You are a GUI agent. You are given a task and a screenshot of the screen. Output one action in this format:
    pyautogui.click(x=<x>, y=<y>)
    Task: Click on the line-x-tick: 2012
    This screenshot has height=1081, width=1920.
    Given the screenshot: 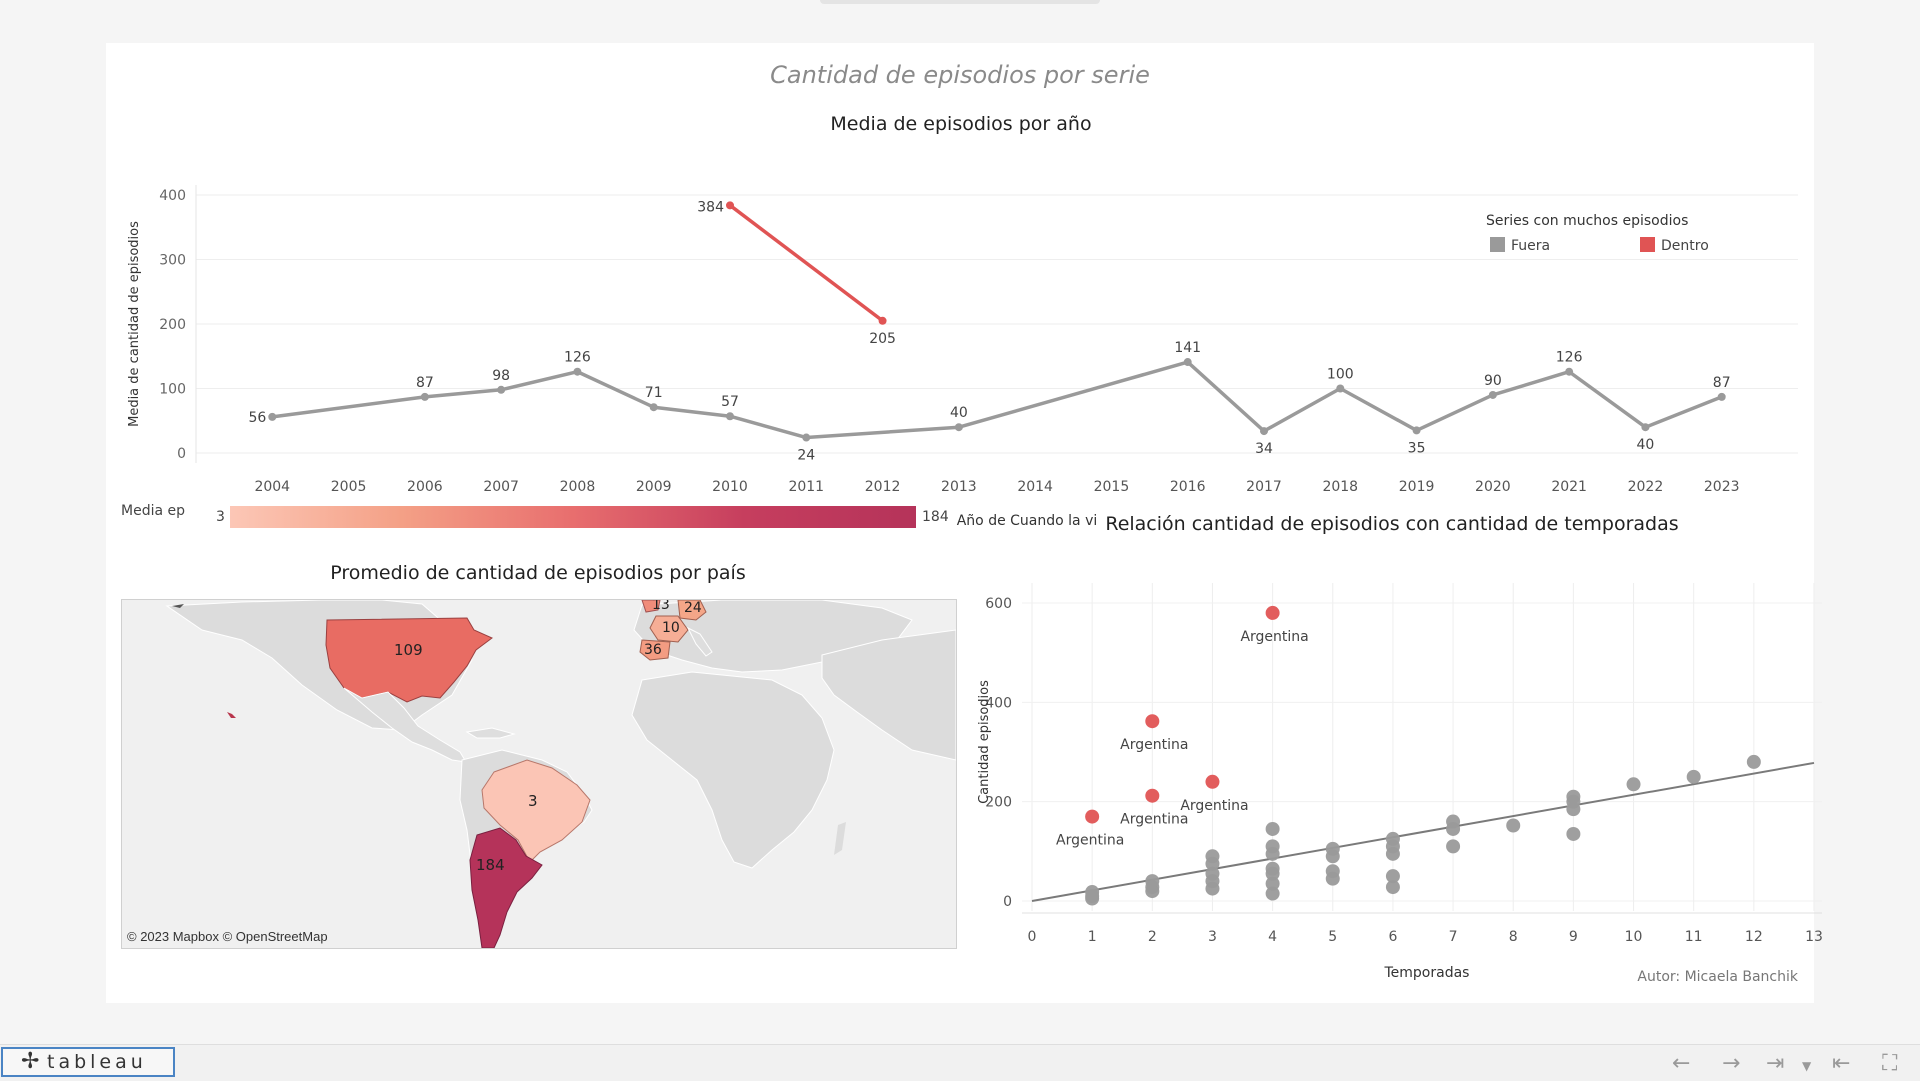 What is the action you would take?
    pyautogui.click(x=883, y=487)
    